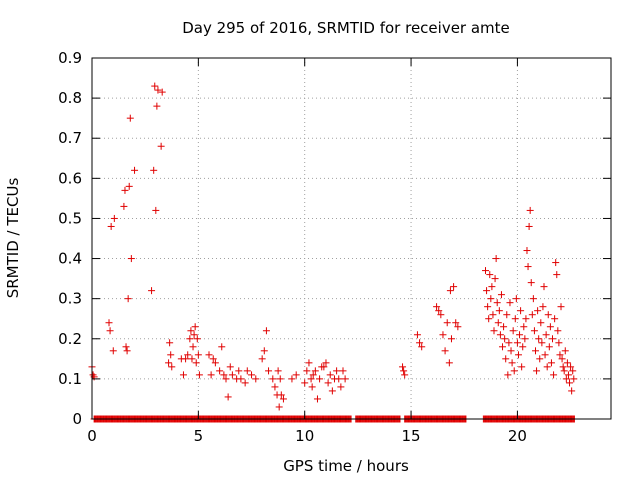 The height and width of the screenshot is (480, 640). What do you see at coordinates (411, 436) in the screenshot?
I see `x-tick-label: 15` at bounding box center [411, 436].